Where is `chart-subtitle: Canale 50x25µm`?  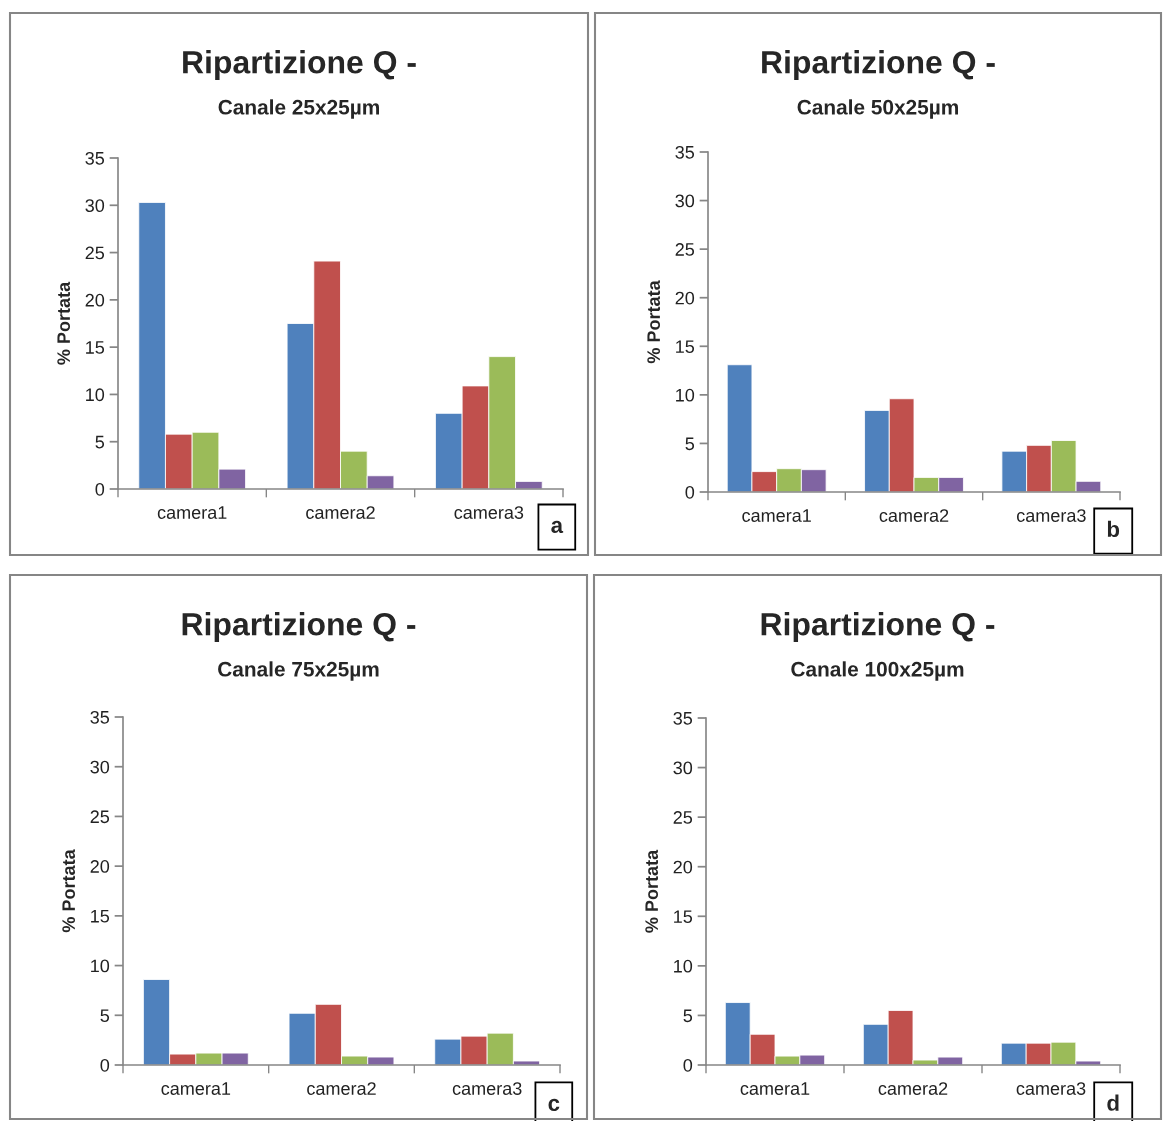 chart-subtitle: Canale 50x25µm is located at coordinates (877, 109).